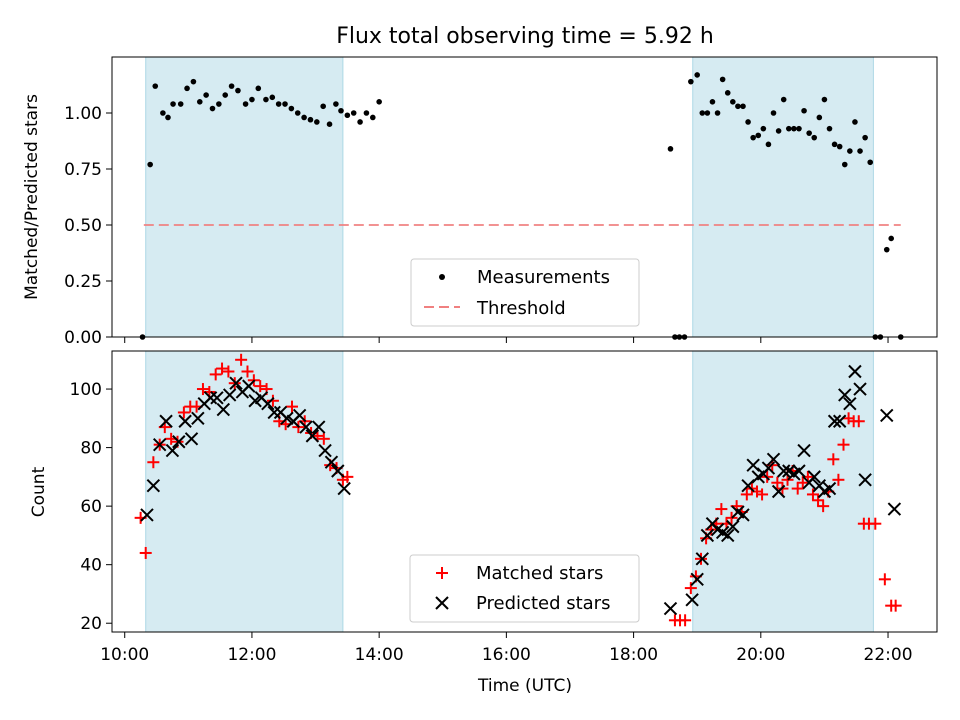 This screenshot has width=960, height=720. I want to click on bottom-x-axis: 10:00 12:00 14:00 16:00 18:00 20:00 22:00, so click(506, 648).